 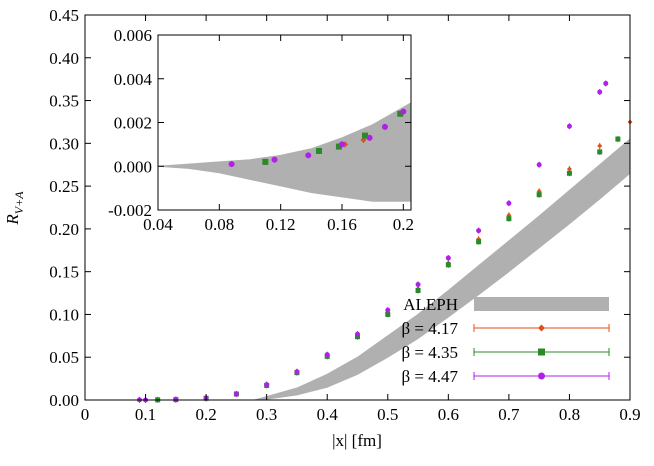 I want to click on y-tick-label: 0.004, so click(x=133, y=79).